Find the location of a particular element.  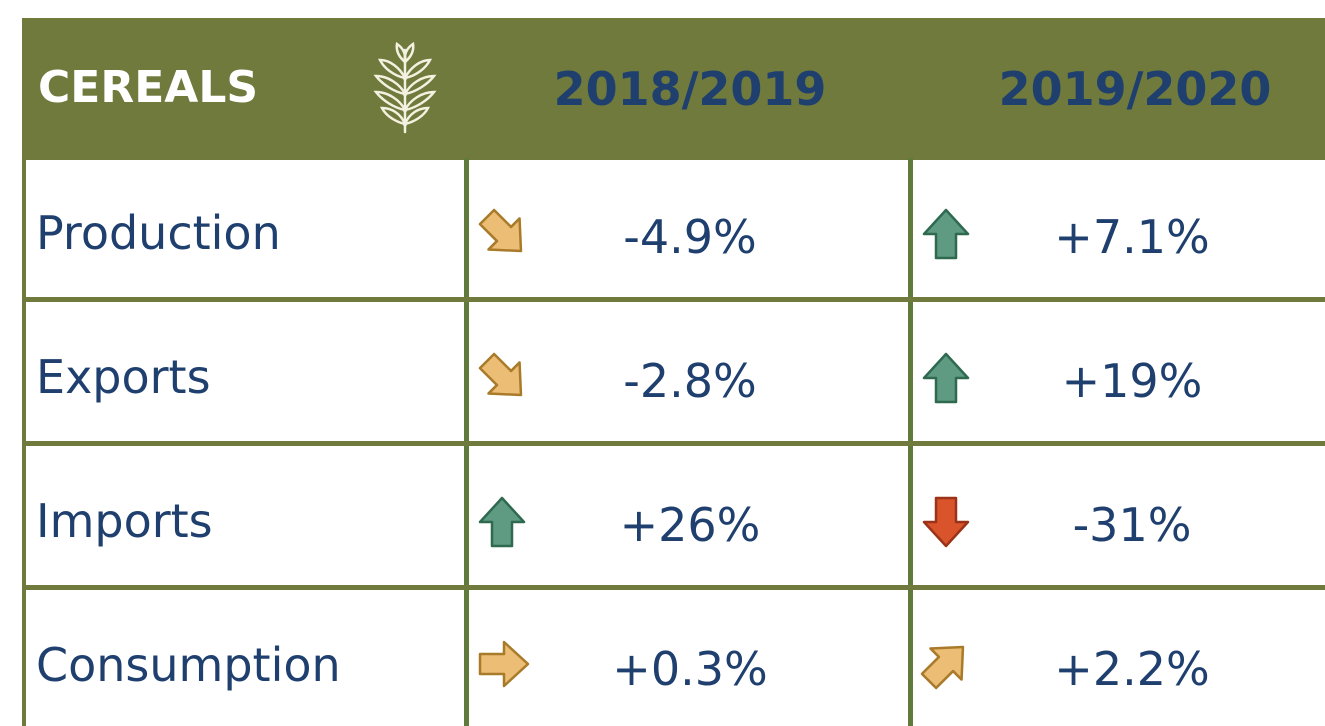

cell-value: -31% is located at coordinates (1132, 525).